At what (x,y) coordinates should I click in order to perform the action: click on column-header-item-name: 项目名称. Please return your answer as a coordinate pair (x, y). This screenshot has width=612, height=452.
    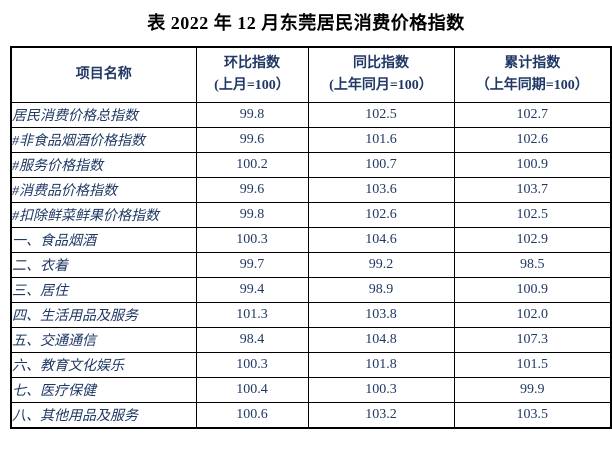
    Looking at the image, I should click on (103, 74).